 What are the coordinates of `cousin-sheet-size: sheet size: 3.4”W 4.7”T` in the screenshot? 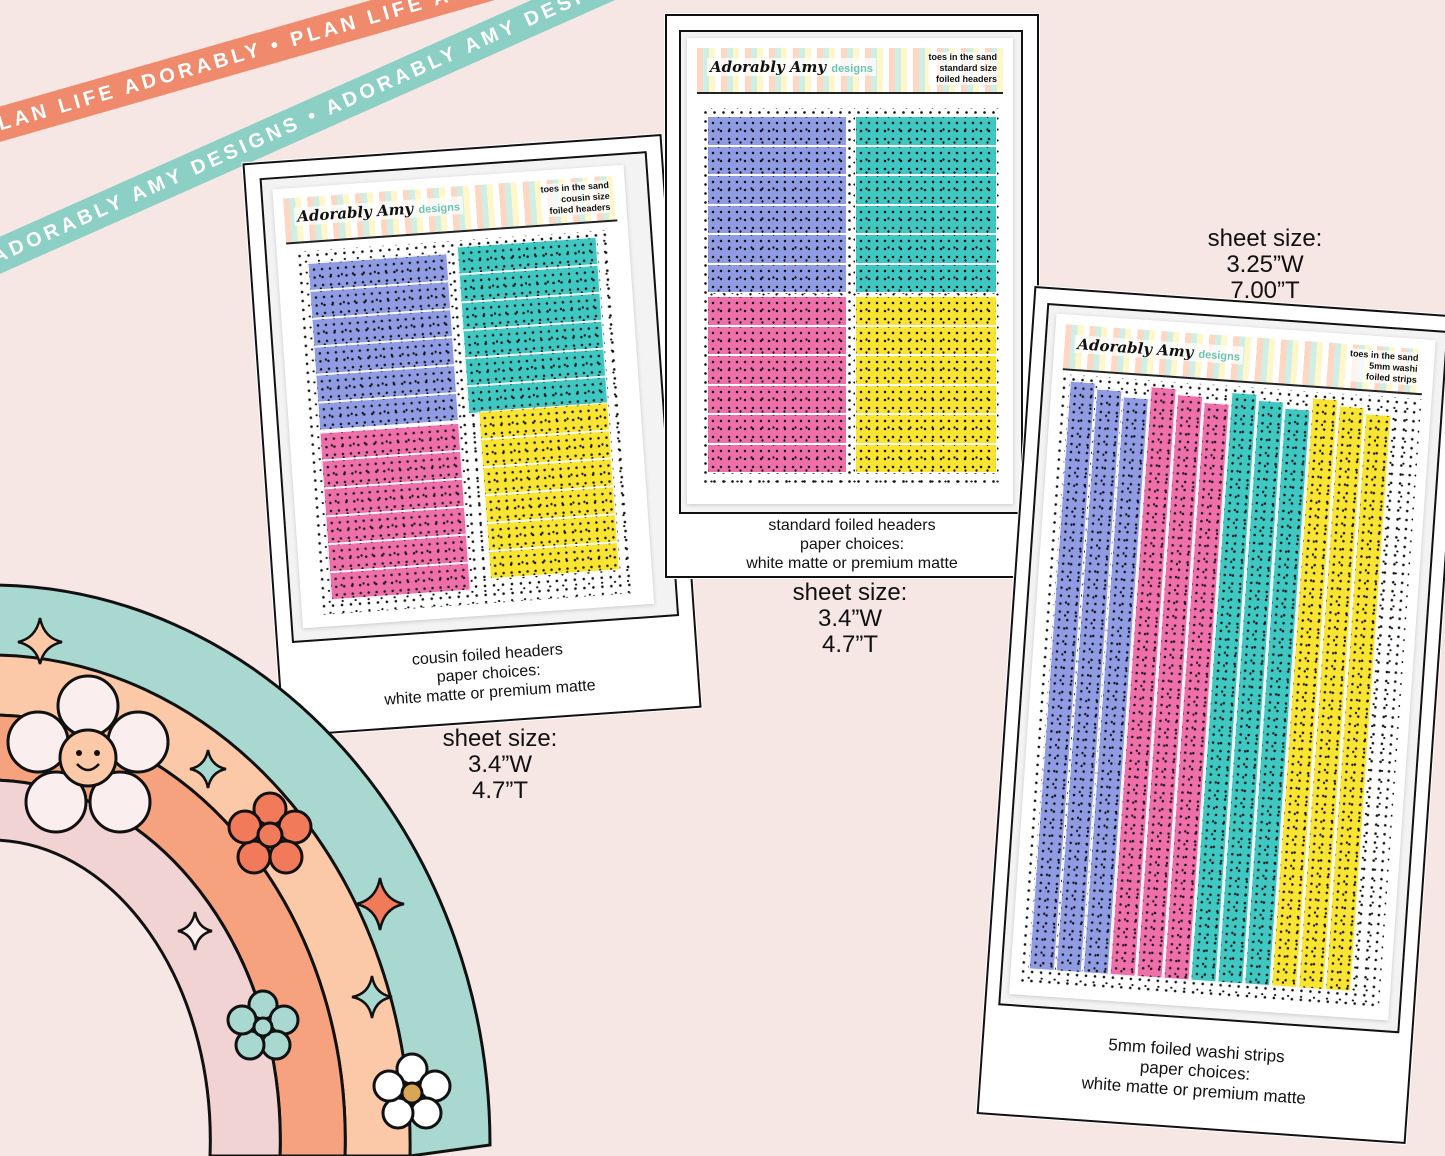 It's located at (500, 764).